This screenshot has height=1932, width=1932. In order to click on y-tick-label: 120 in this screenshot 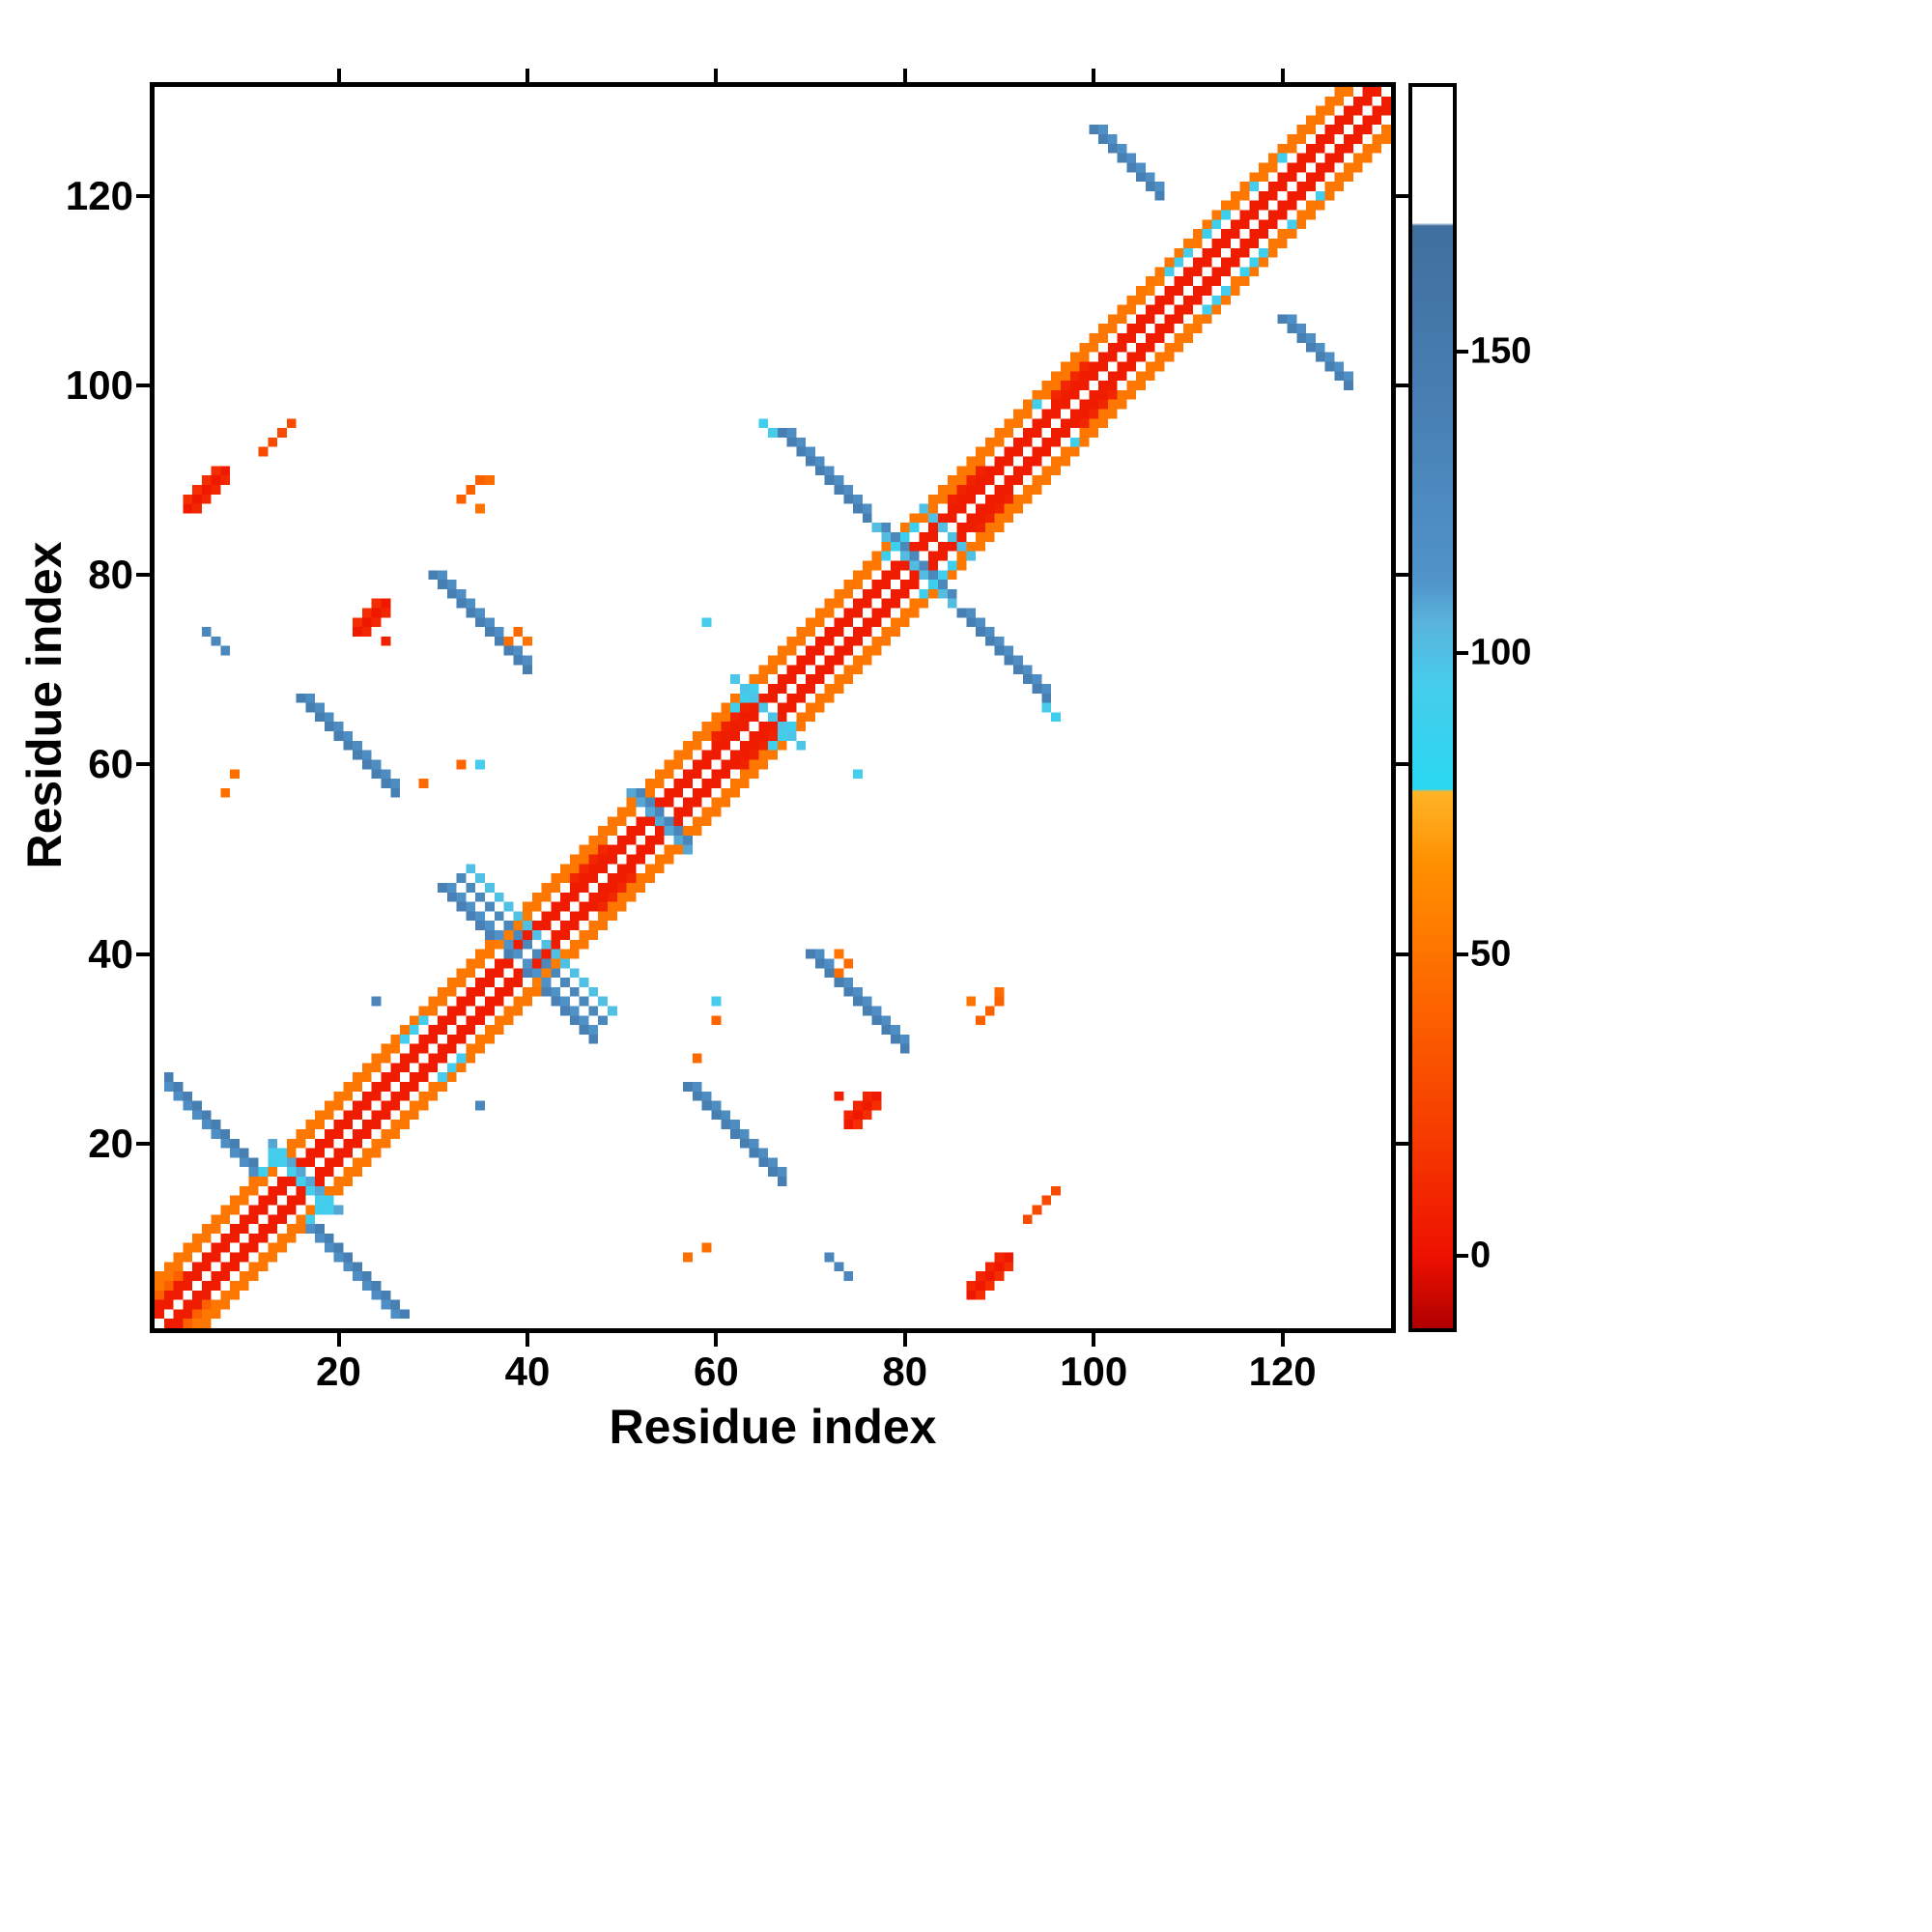, I will do `click(99, 195)`.